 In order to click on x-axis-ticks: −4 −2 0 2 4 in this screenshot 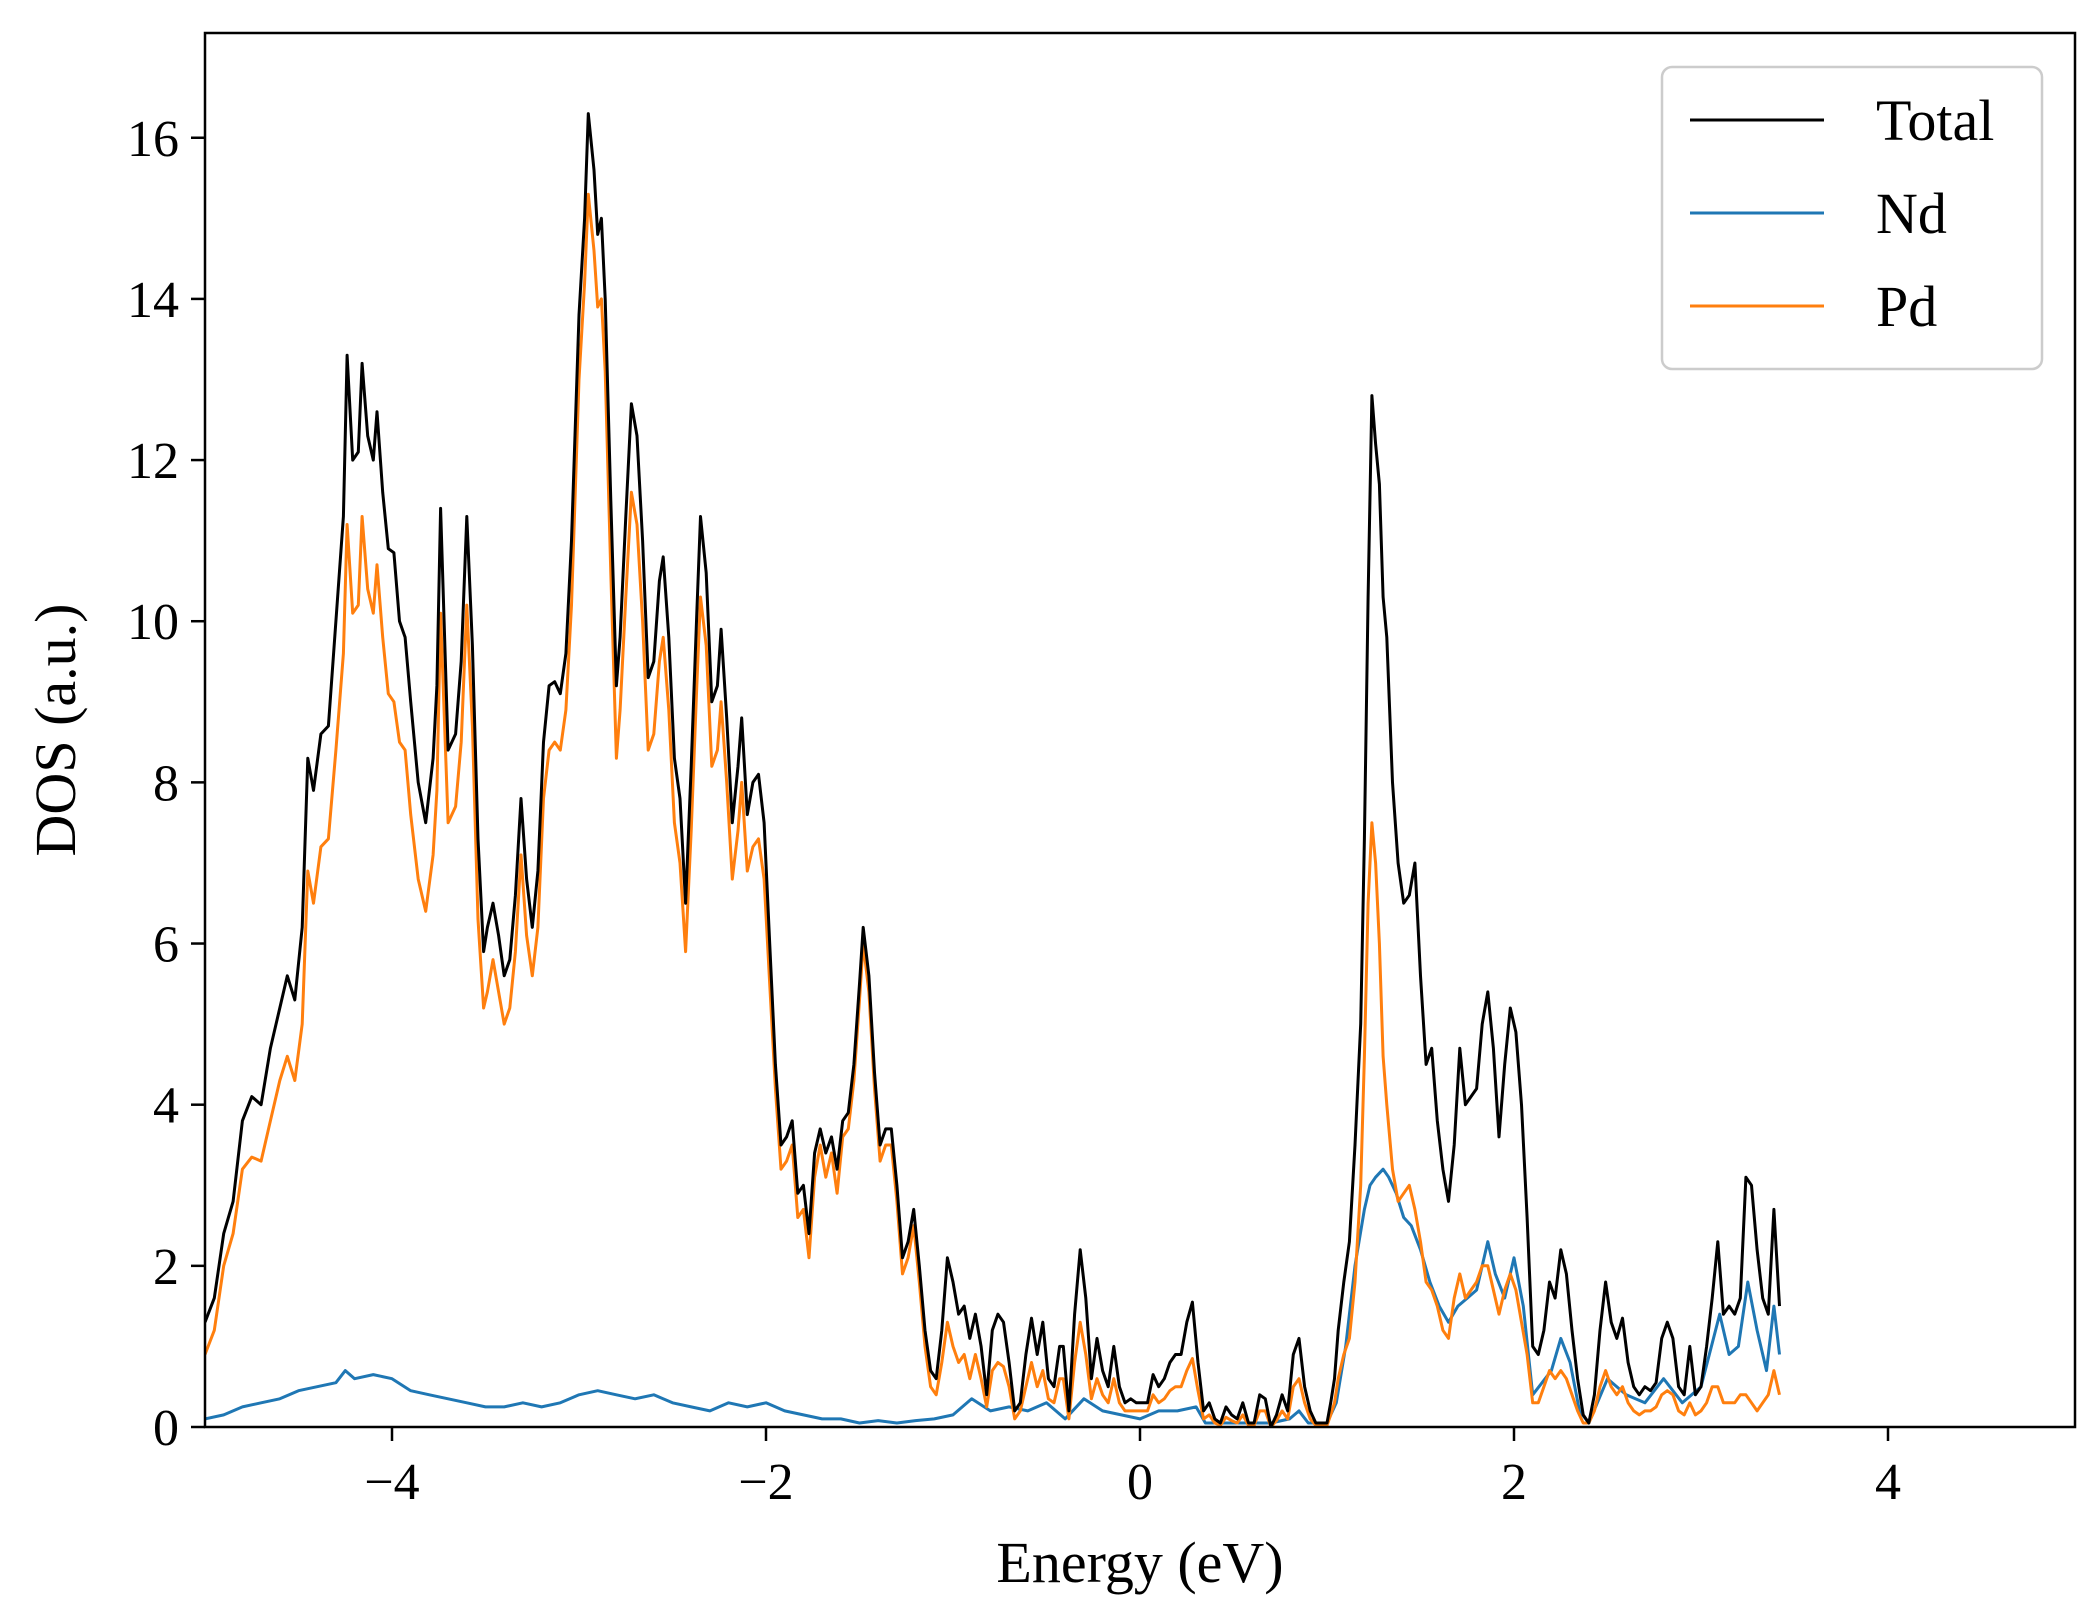, I will do `click(1132, 1469)`.